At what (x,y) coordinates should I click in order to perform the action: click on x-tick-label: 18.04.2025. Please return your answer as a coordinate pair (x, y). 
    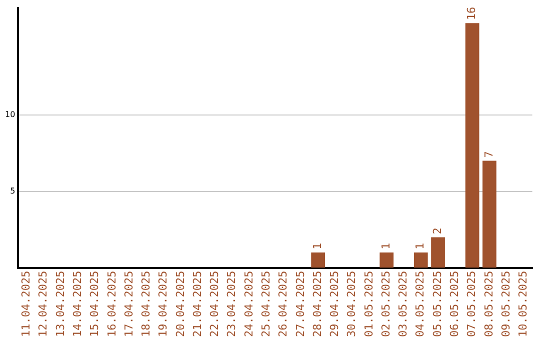
    Looking at the image, I should click on (146, 304).